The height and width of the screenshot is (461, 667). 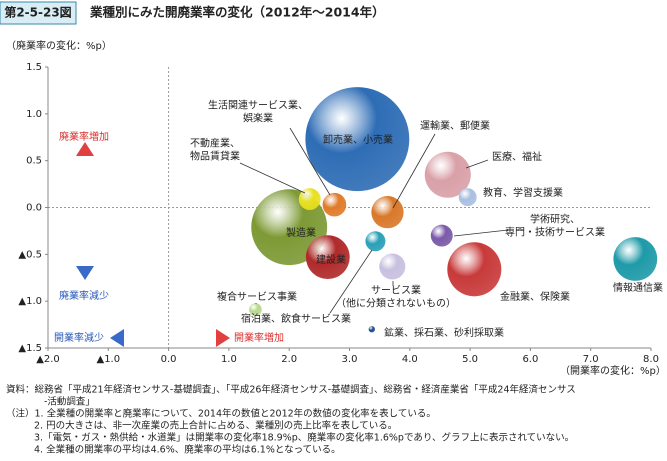 I want to click on y-tick-label: 0.0, so click(x=34, y=208).